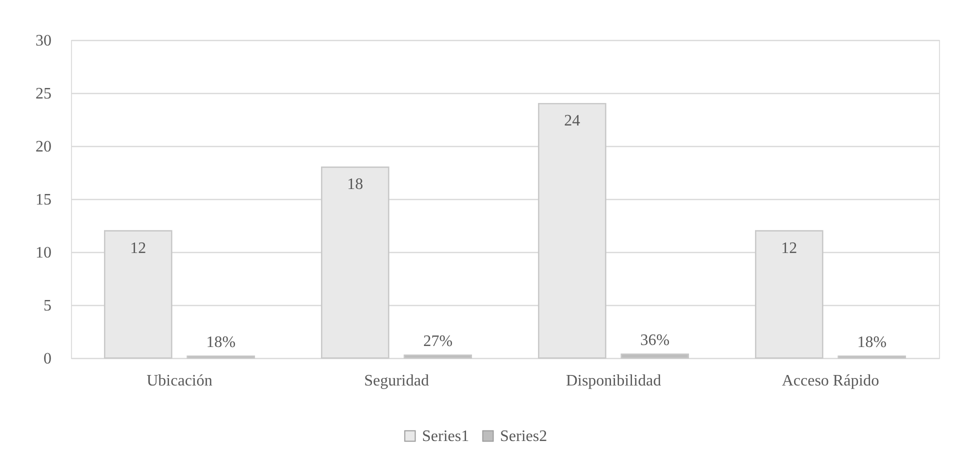 This screenshot has height=467, width=956. I want to click on y-tick-label: 20, so click(44, 147).